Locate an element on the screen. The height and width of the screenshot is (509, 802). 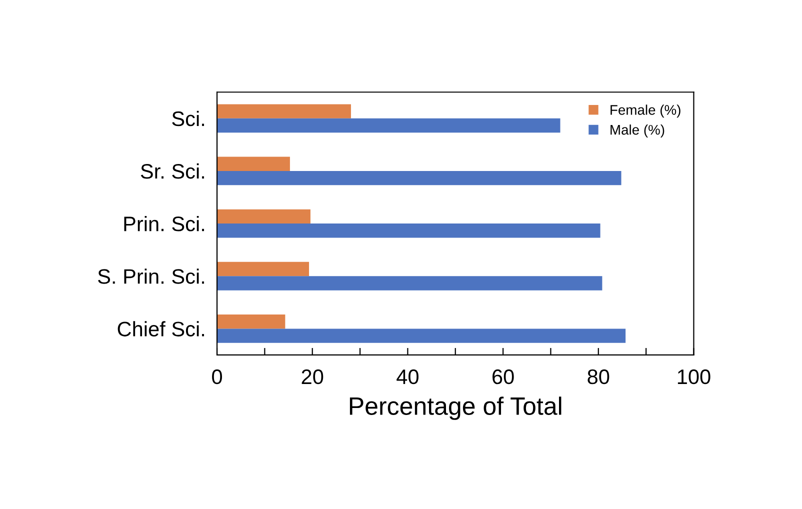
y-tick-label: Sci. is located at coordinates (188, 118).